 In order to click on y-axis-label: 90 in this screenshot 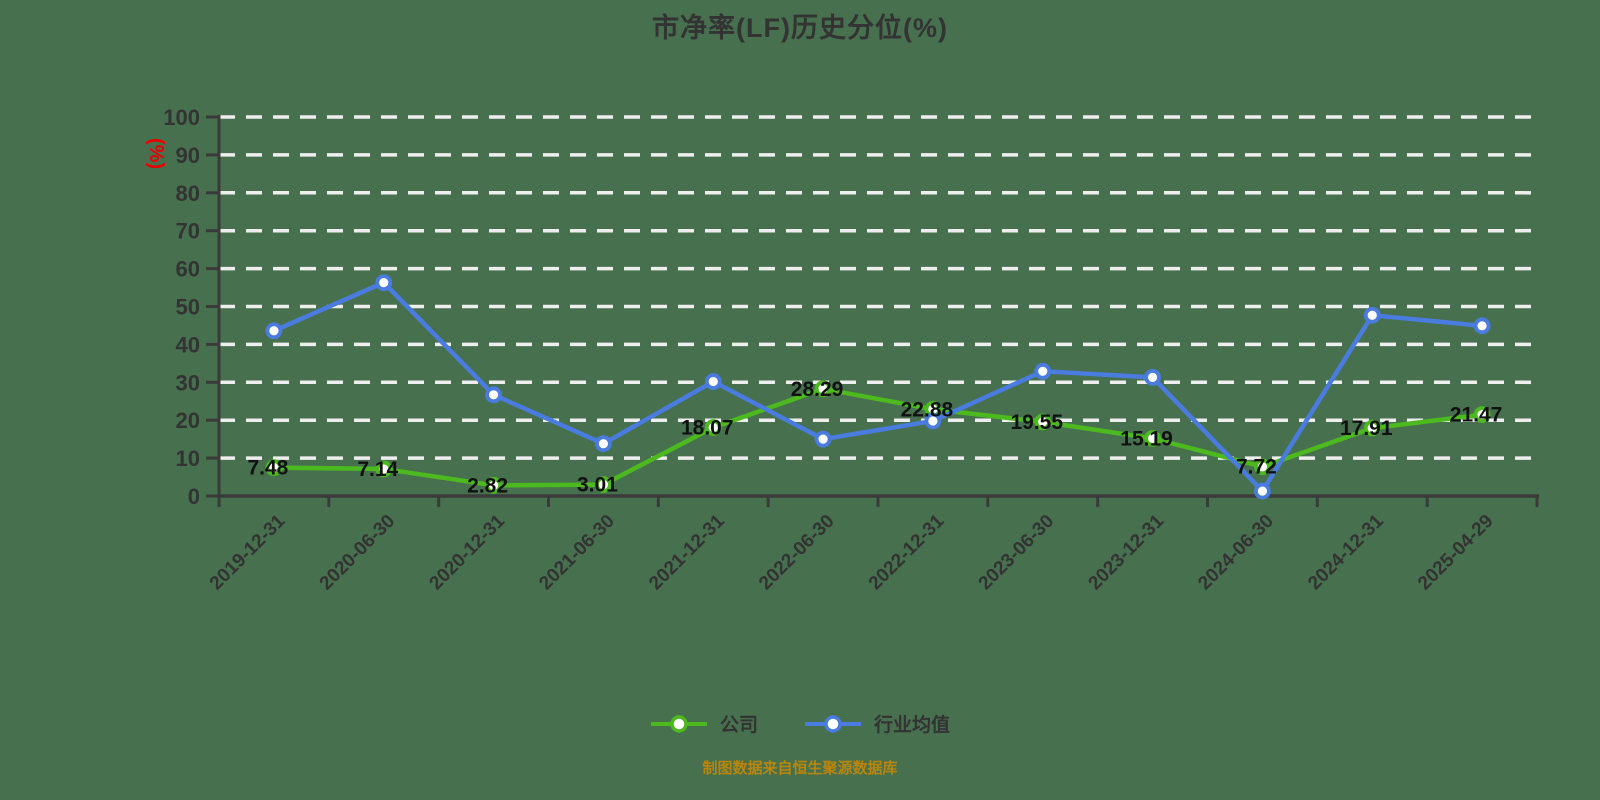, I will do `click(188, 155)`.